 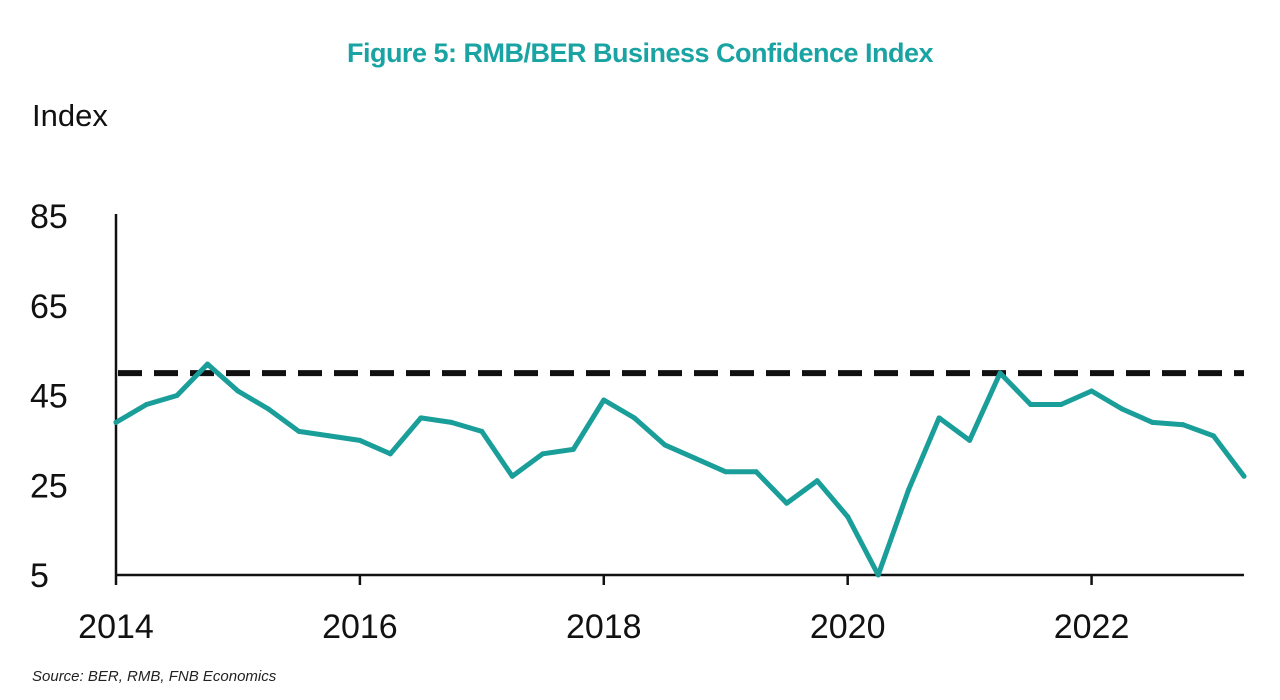 What do you see at coordinates (154, 676) in the screenshot?
I see `source-note: Source: BER, RMB, FNB Economics` at bounding box center [154, 676].